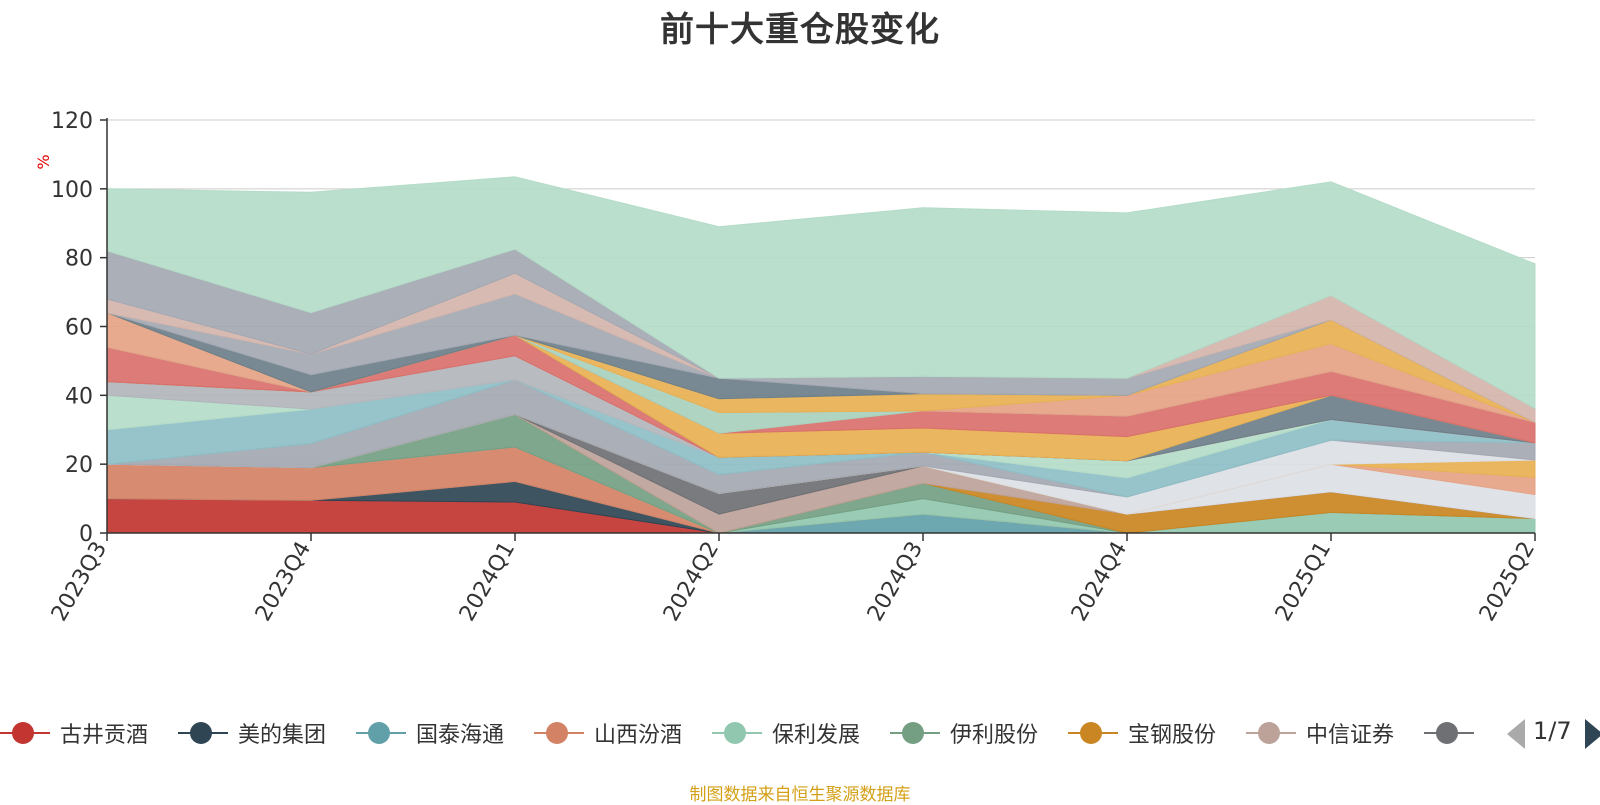 This screenshot has width=1600, height=805. I want to click on chart-title: 前十大重仓股变化, so click(800, 30).